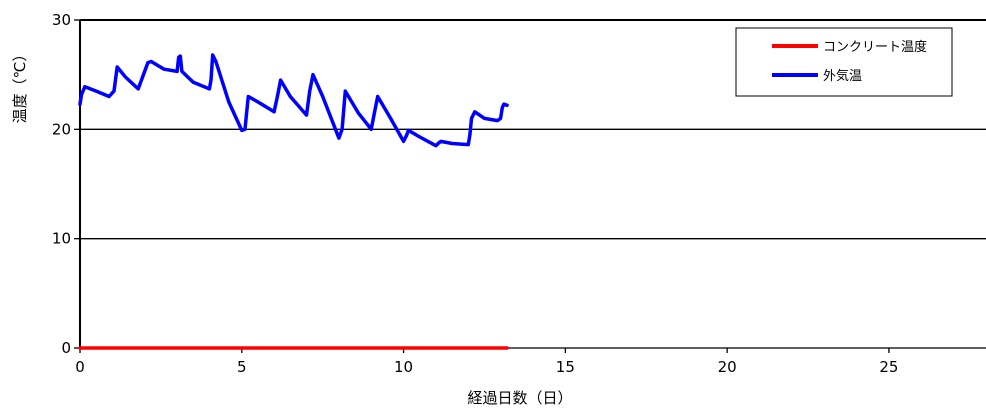 Image resolution: width=986 pixels, height=410 pixels. I want to click on x-axis-title: 経過日数（日）, so click(519, 398).